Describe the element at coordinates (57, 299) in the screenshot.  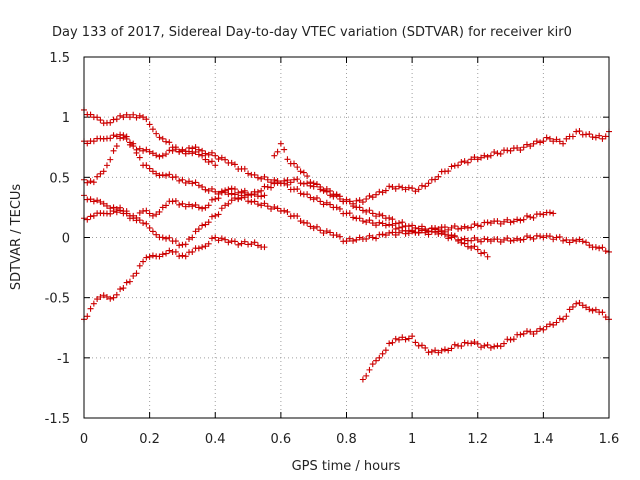
I see `y-tick-label: -0.5` at that location.